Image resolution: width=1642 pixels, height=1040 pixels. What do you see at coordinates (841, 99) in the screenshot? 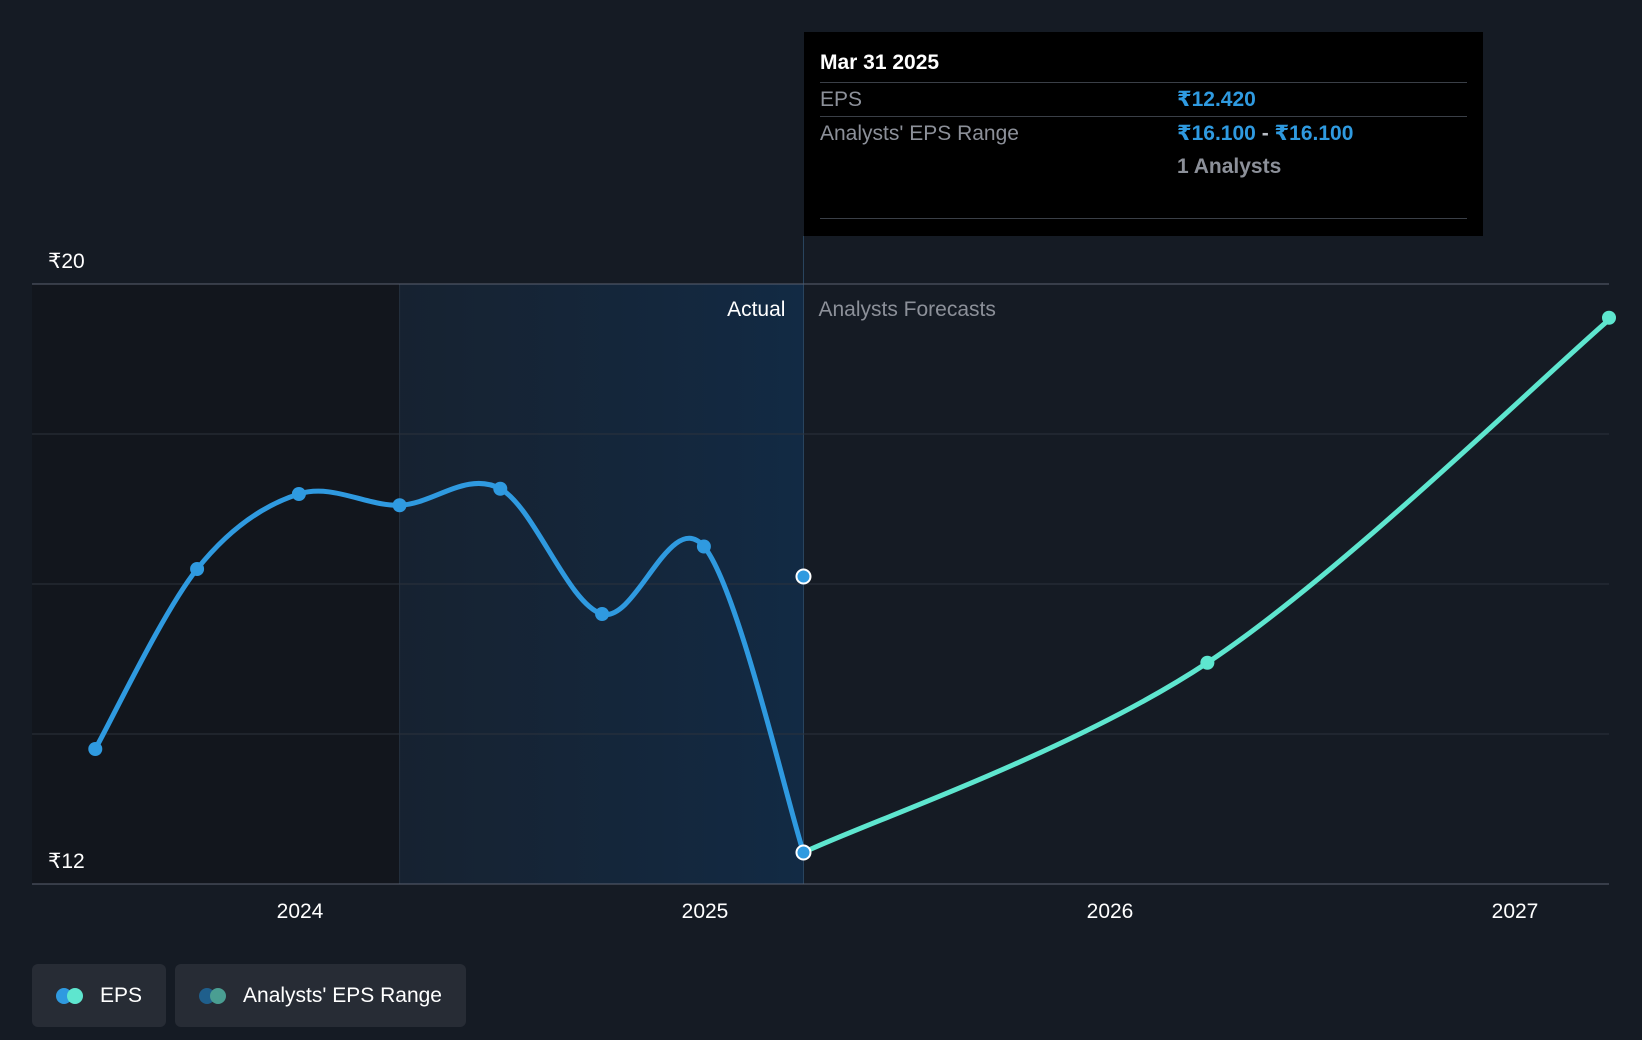
I see `tooltip-eps-label: EPS` at bounding box center [841, 99].